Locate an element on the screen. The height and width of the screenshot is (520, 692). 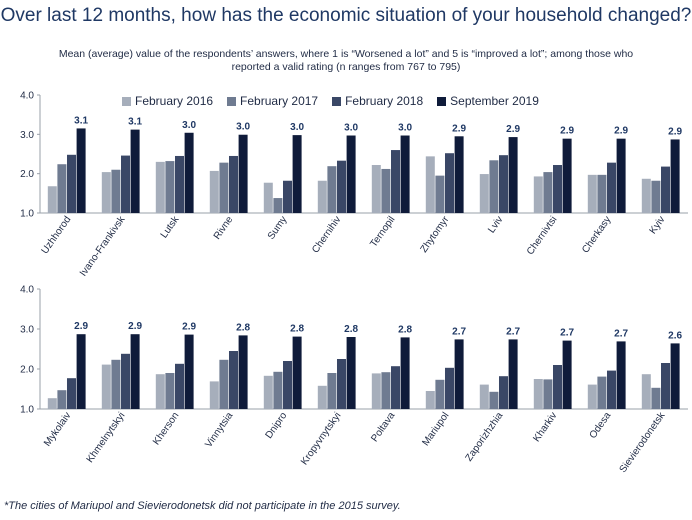
x-tick-label: Kharkiv is located at coordinates (545, 427).